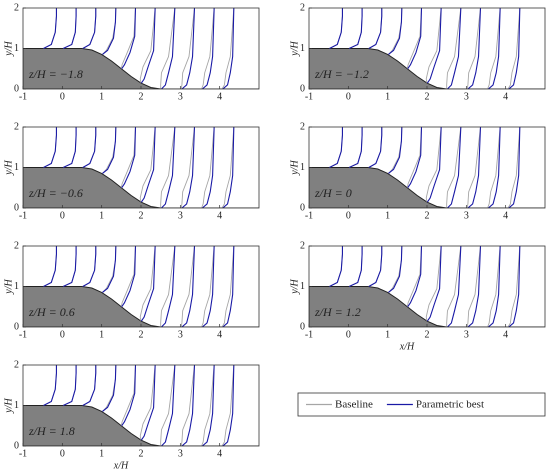 This screenshot has width=550, height=476. Describe the element at coordinates (55, 193) in the screenshot. I see `panel-annotation: z/H = −0.6` at that location.